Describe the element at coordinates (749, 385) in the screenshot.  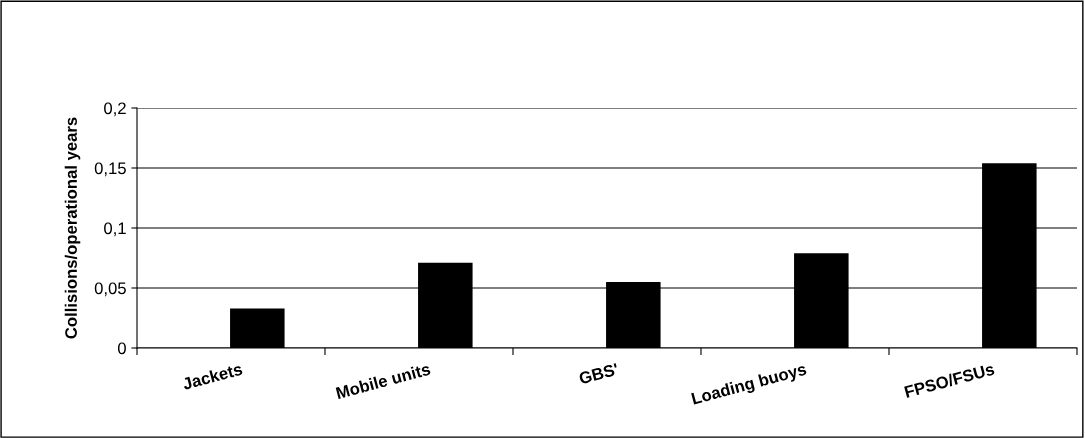
I see `x-tick-label: Loading buoys` at that location.